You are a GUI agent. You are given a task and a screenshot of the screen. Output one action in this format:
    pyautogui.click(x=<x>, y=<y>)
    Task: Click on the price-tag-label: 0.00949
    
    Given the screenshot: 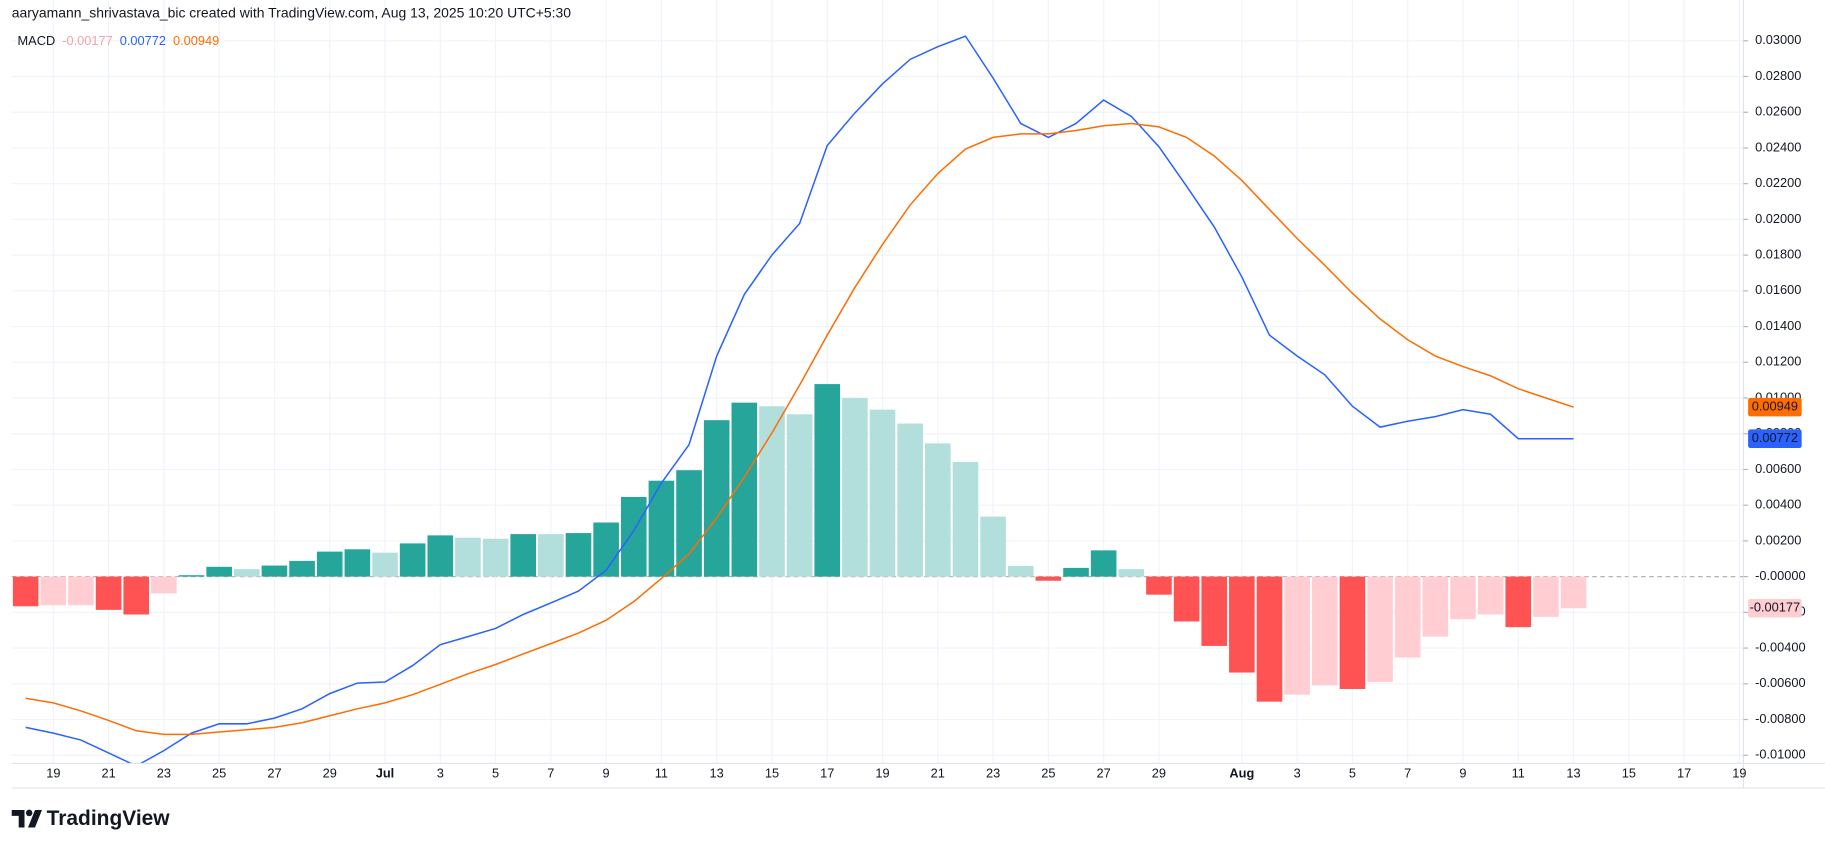 What is the action you would take?
    pyautogui.click(x=1775, y=405)
    